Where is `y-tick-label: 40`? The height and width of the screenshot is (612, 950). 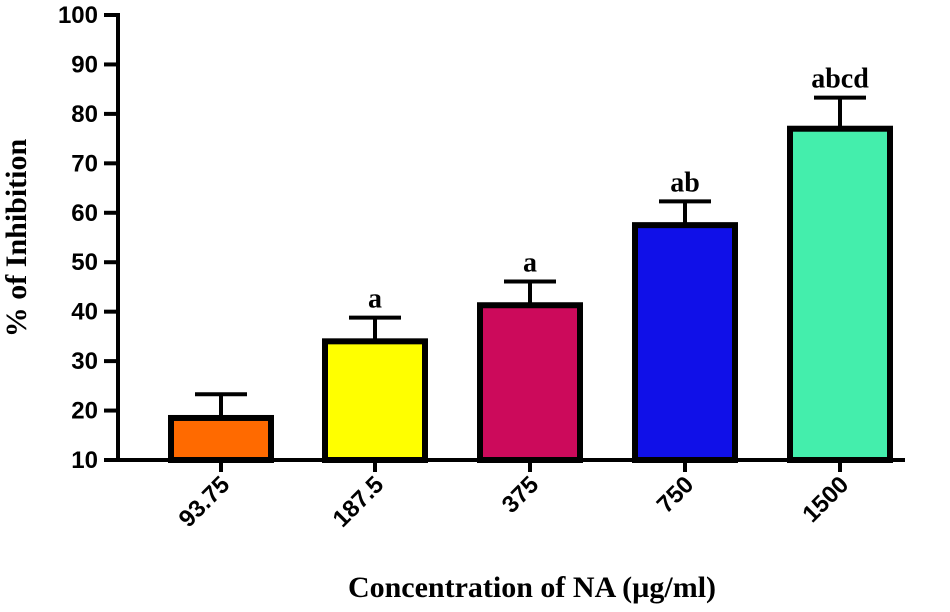 y-tick-label: 40 is located at coordinates (84, 312).